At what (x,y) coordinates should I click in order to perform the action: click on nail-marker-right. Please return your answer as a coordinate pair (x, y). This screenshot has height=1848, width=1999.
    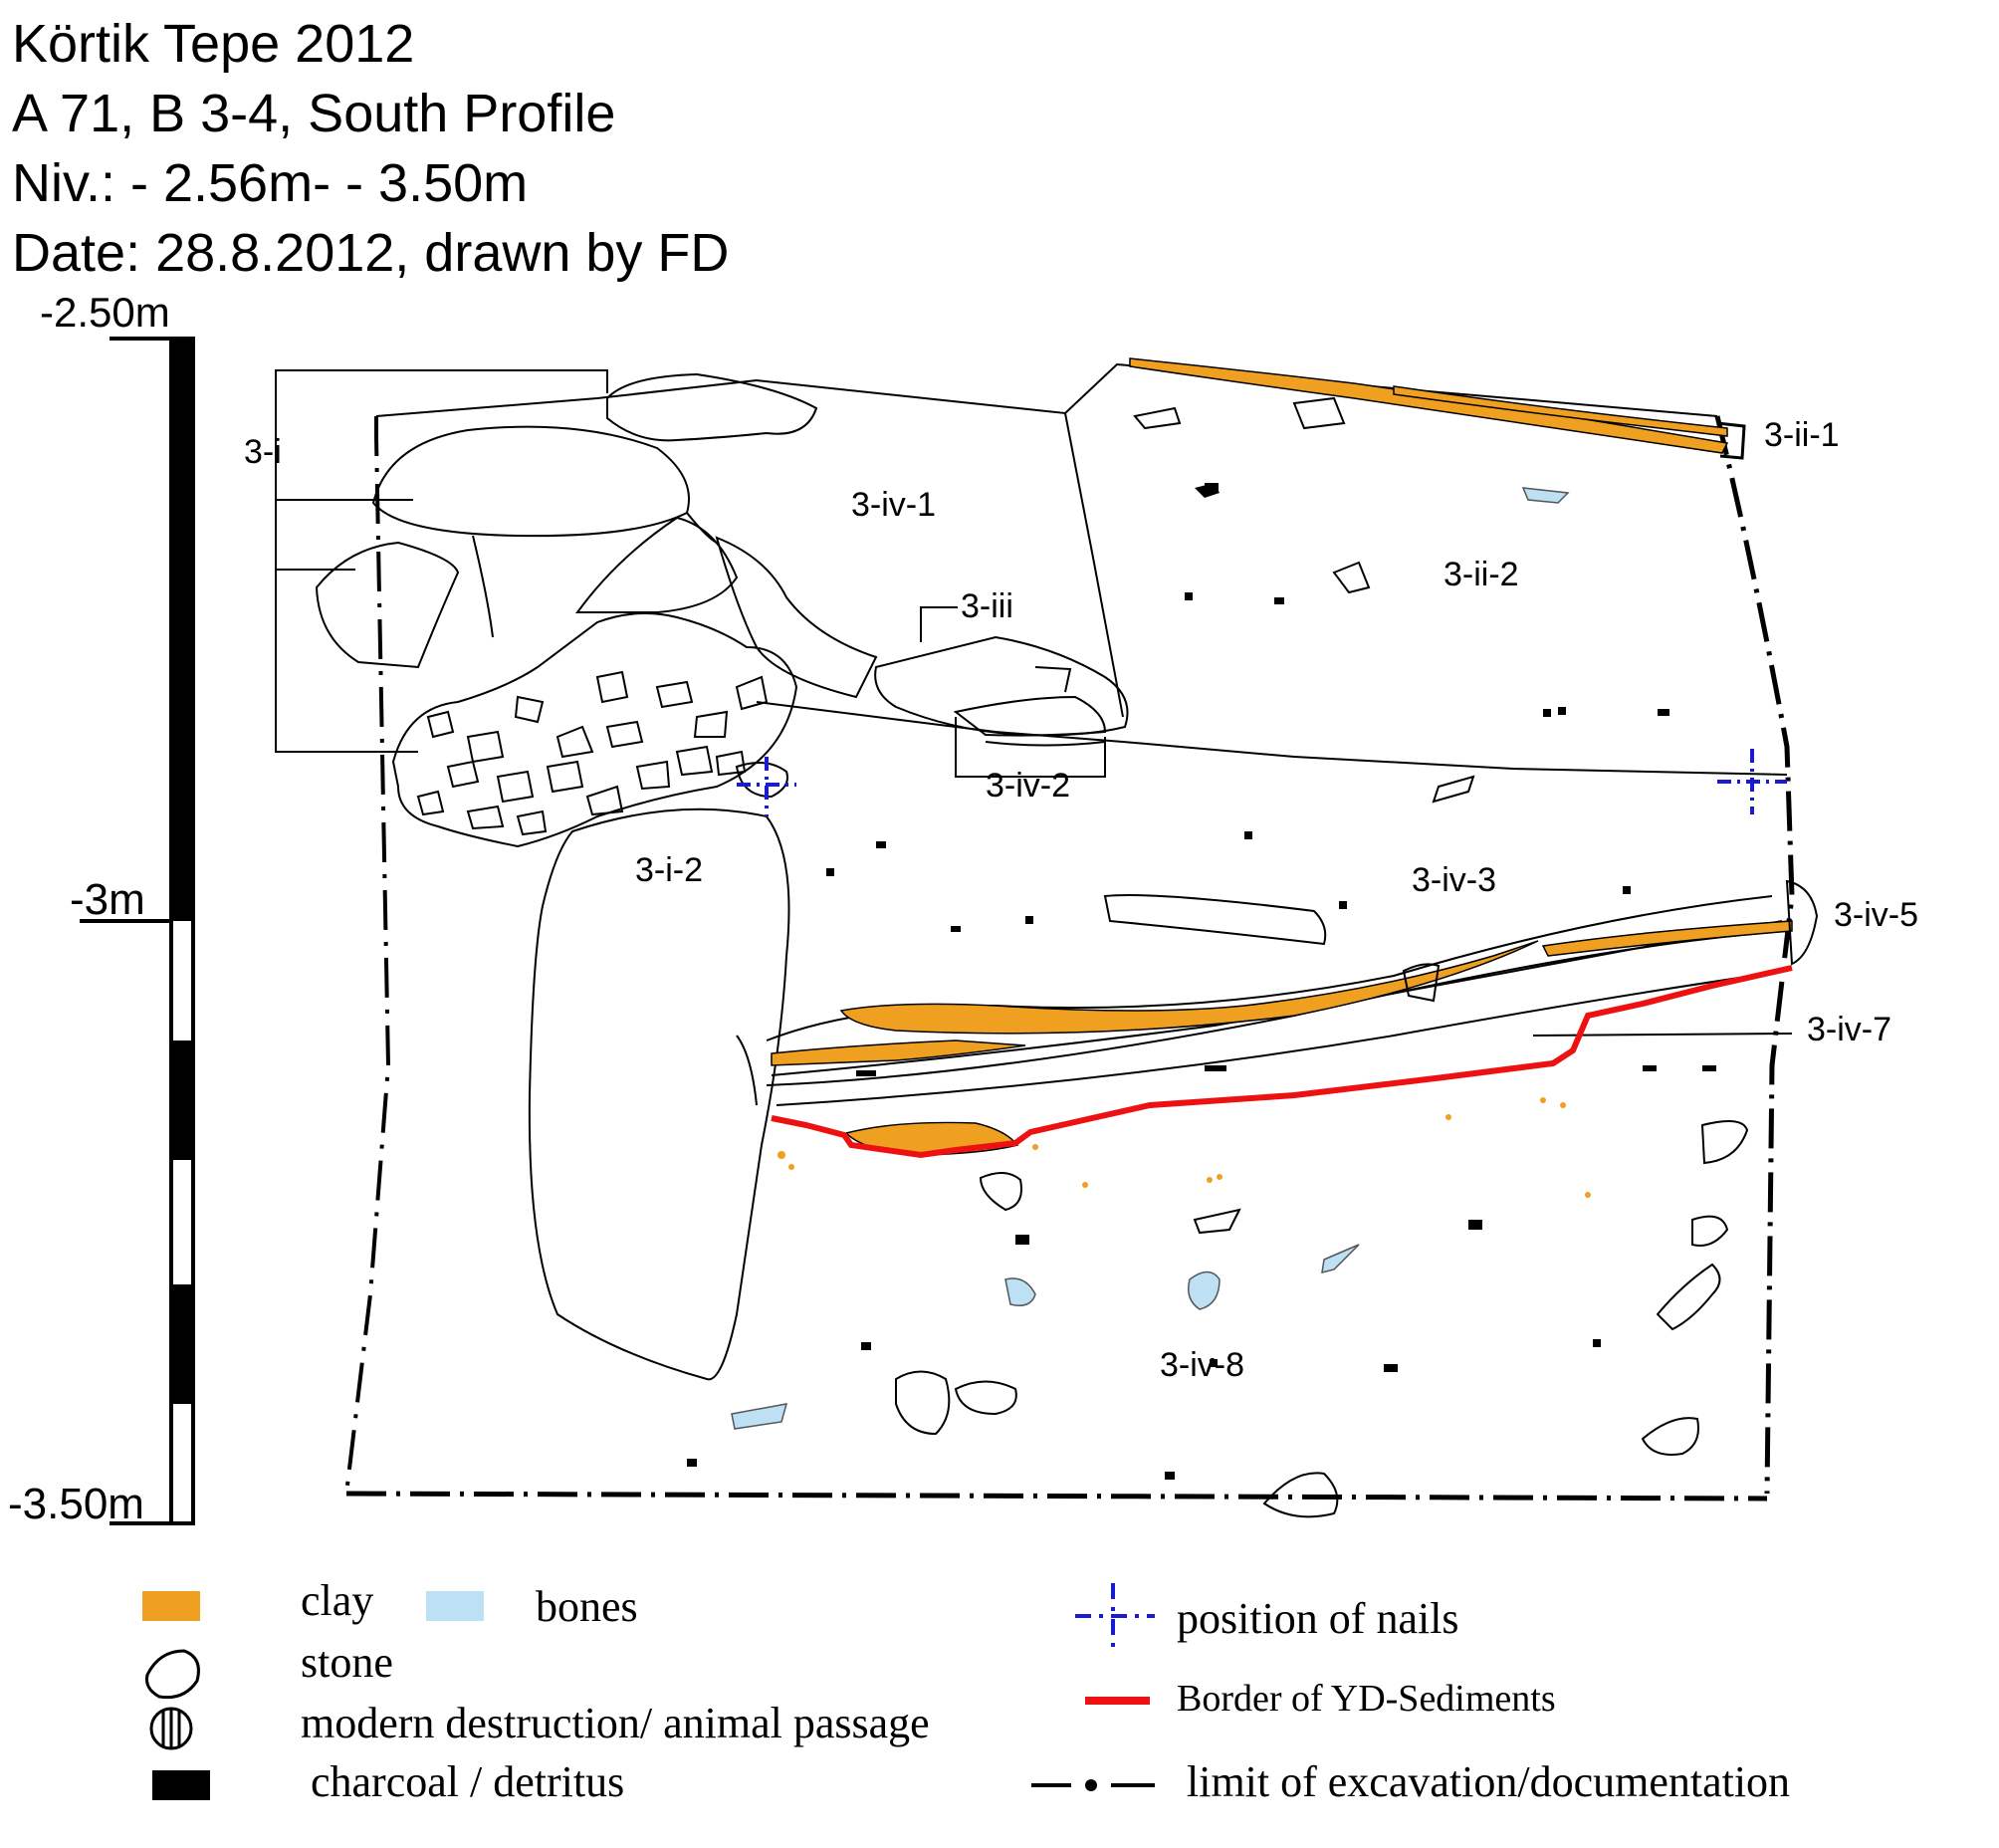
    Looking at the image, I should click on (1752, 781).